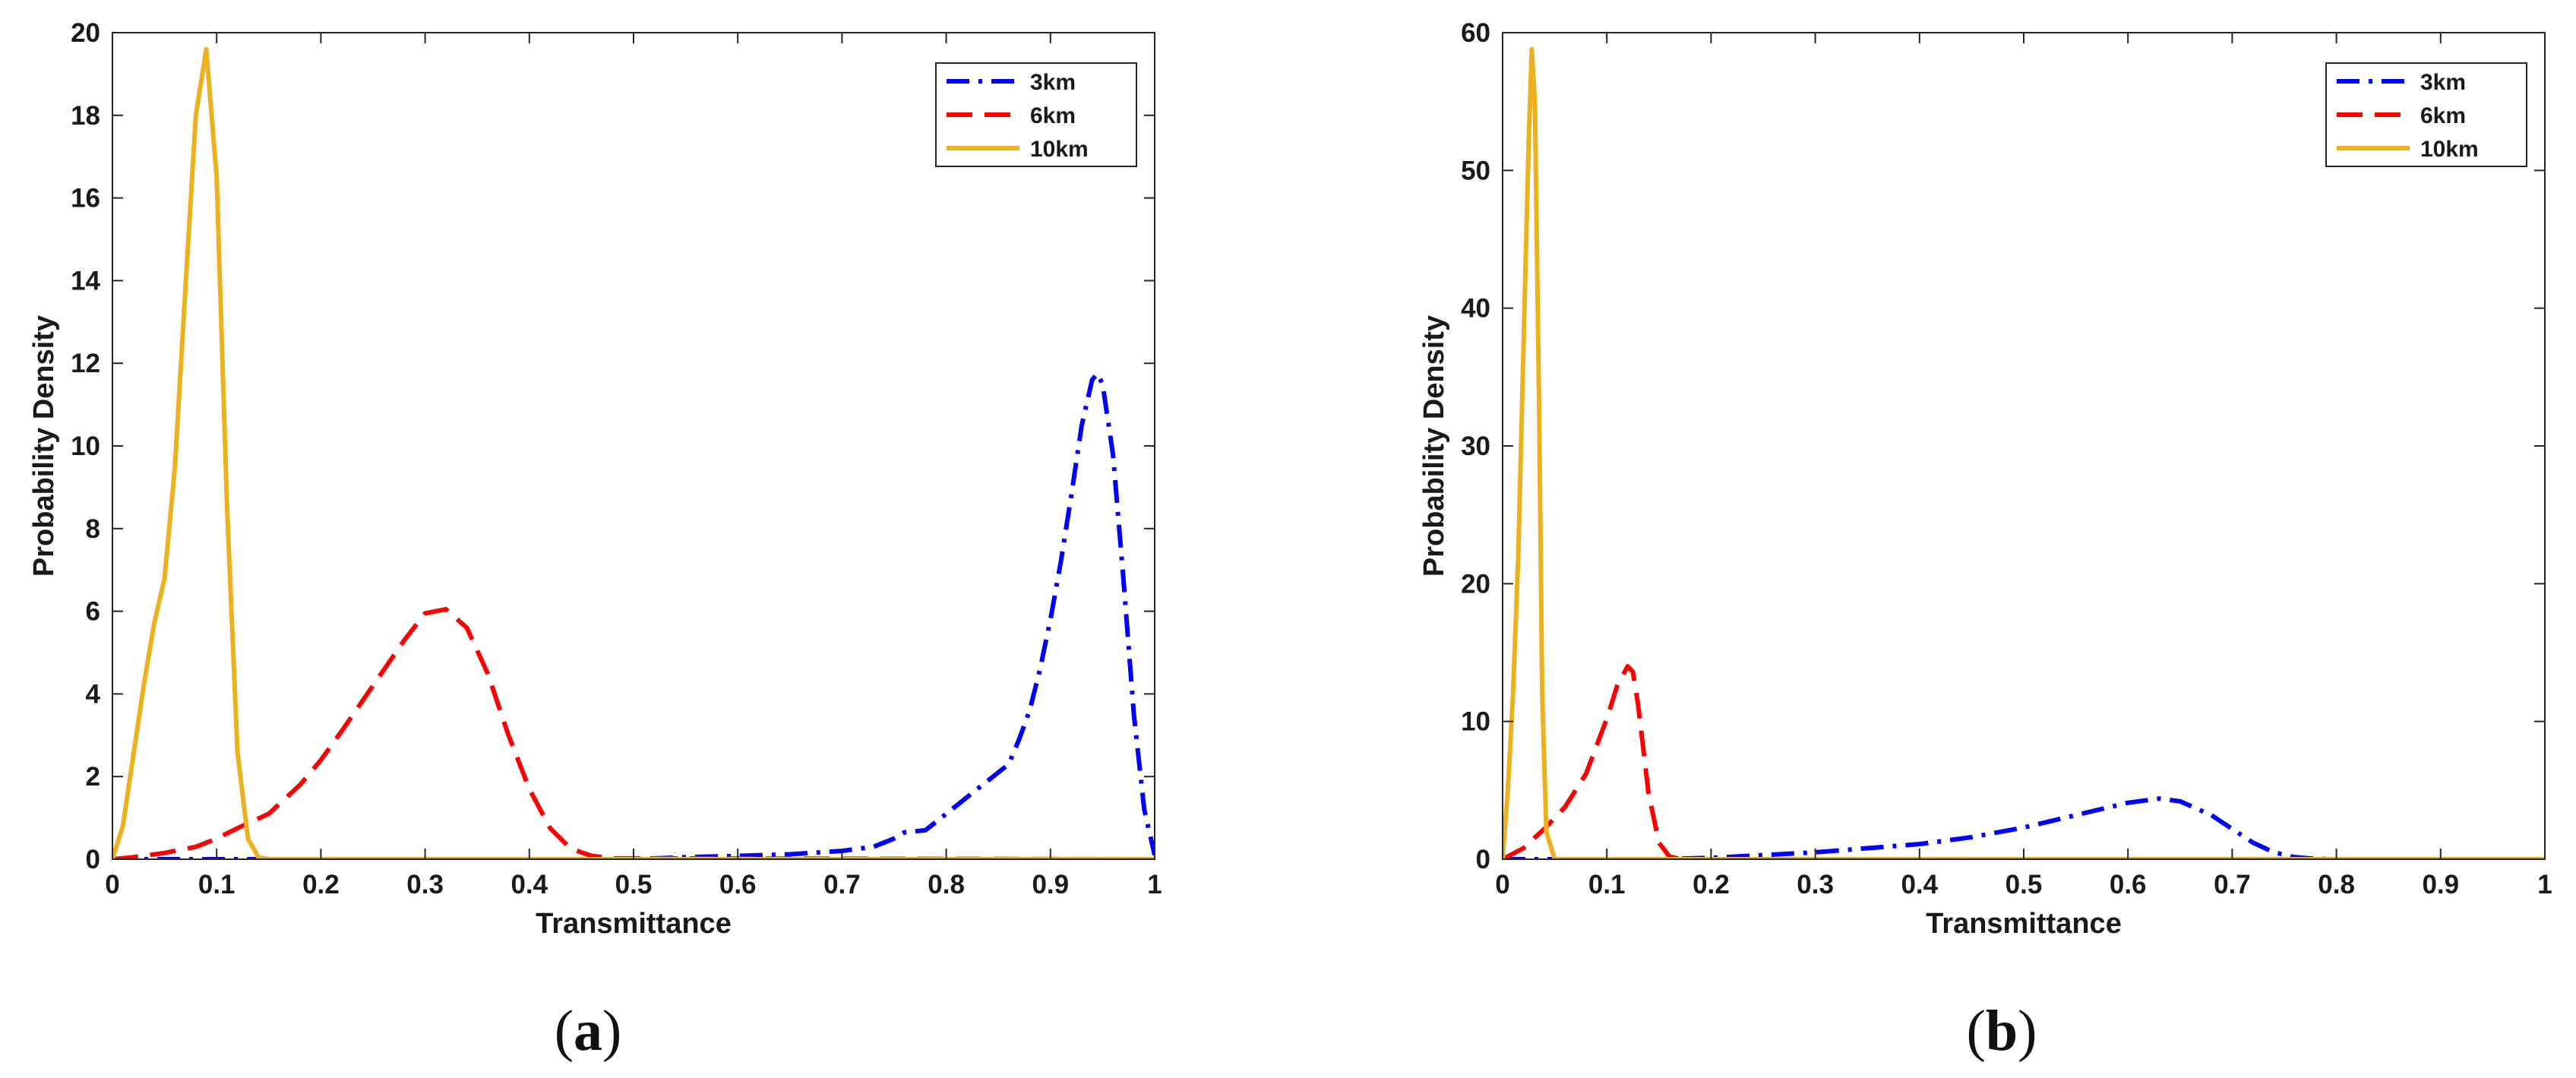  Describe the element at coordinates (93, 612) in the screenshot. I see `y-tick-label: 6` at that location.